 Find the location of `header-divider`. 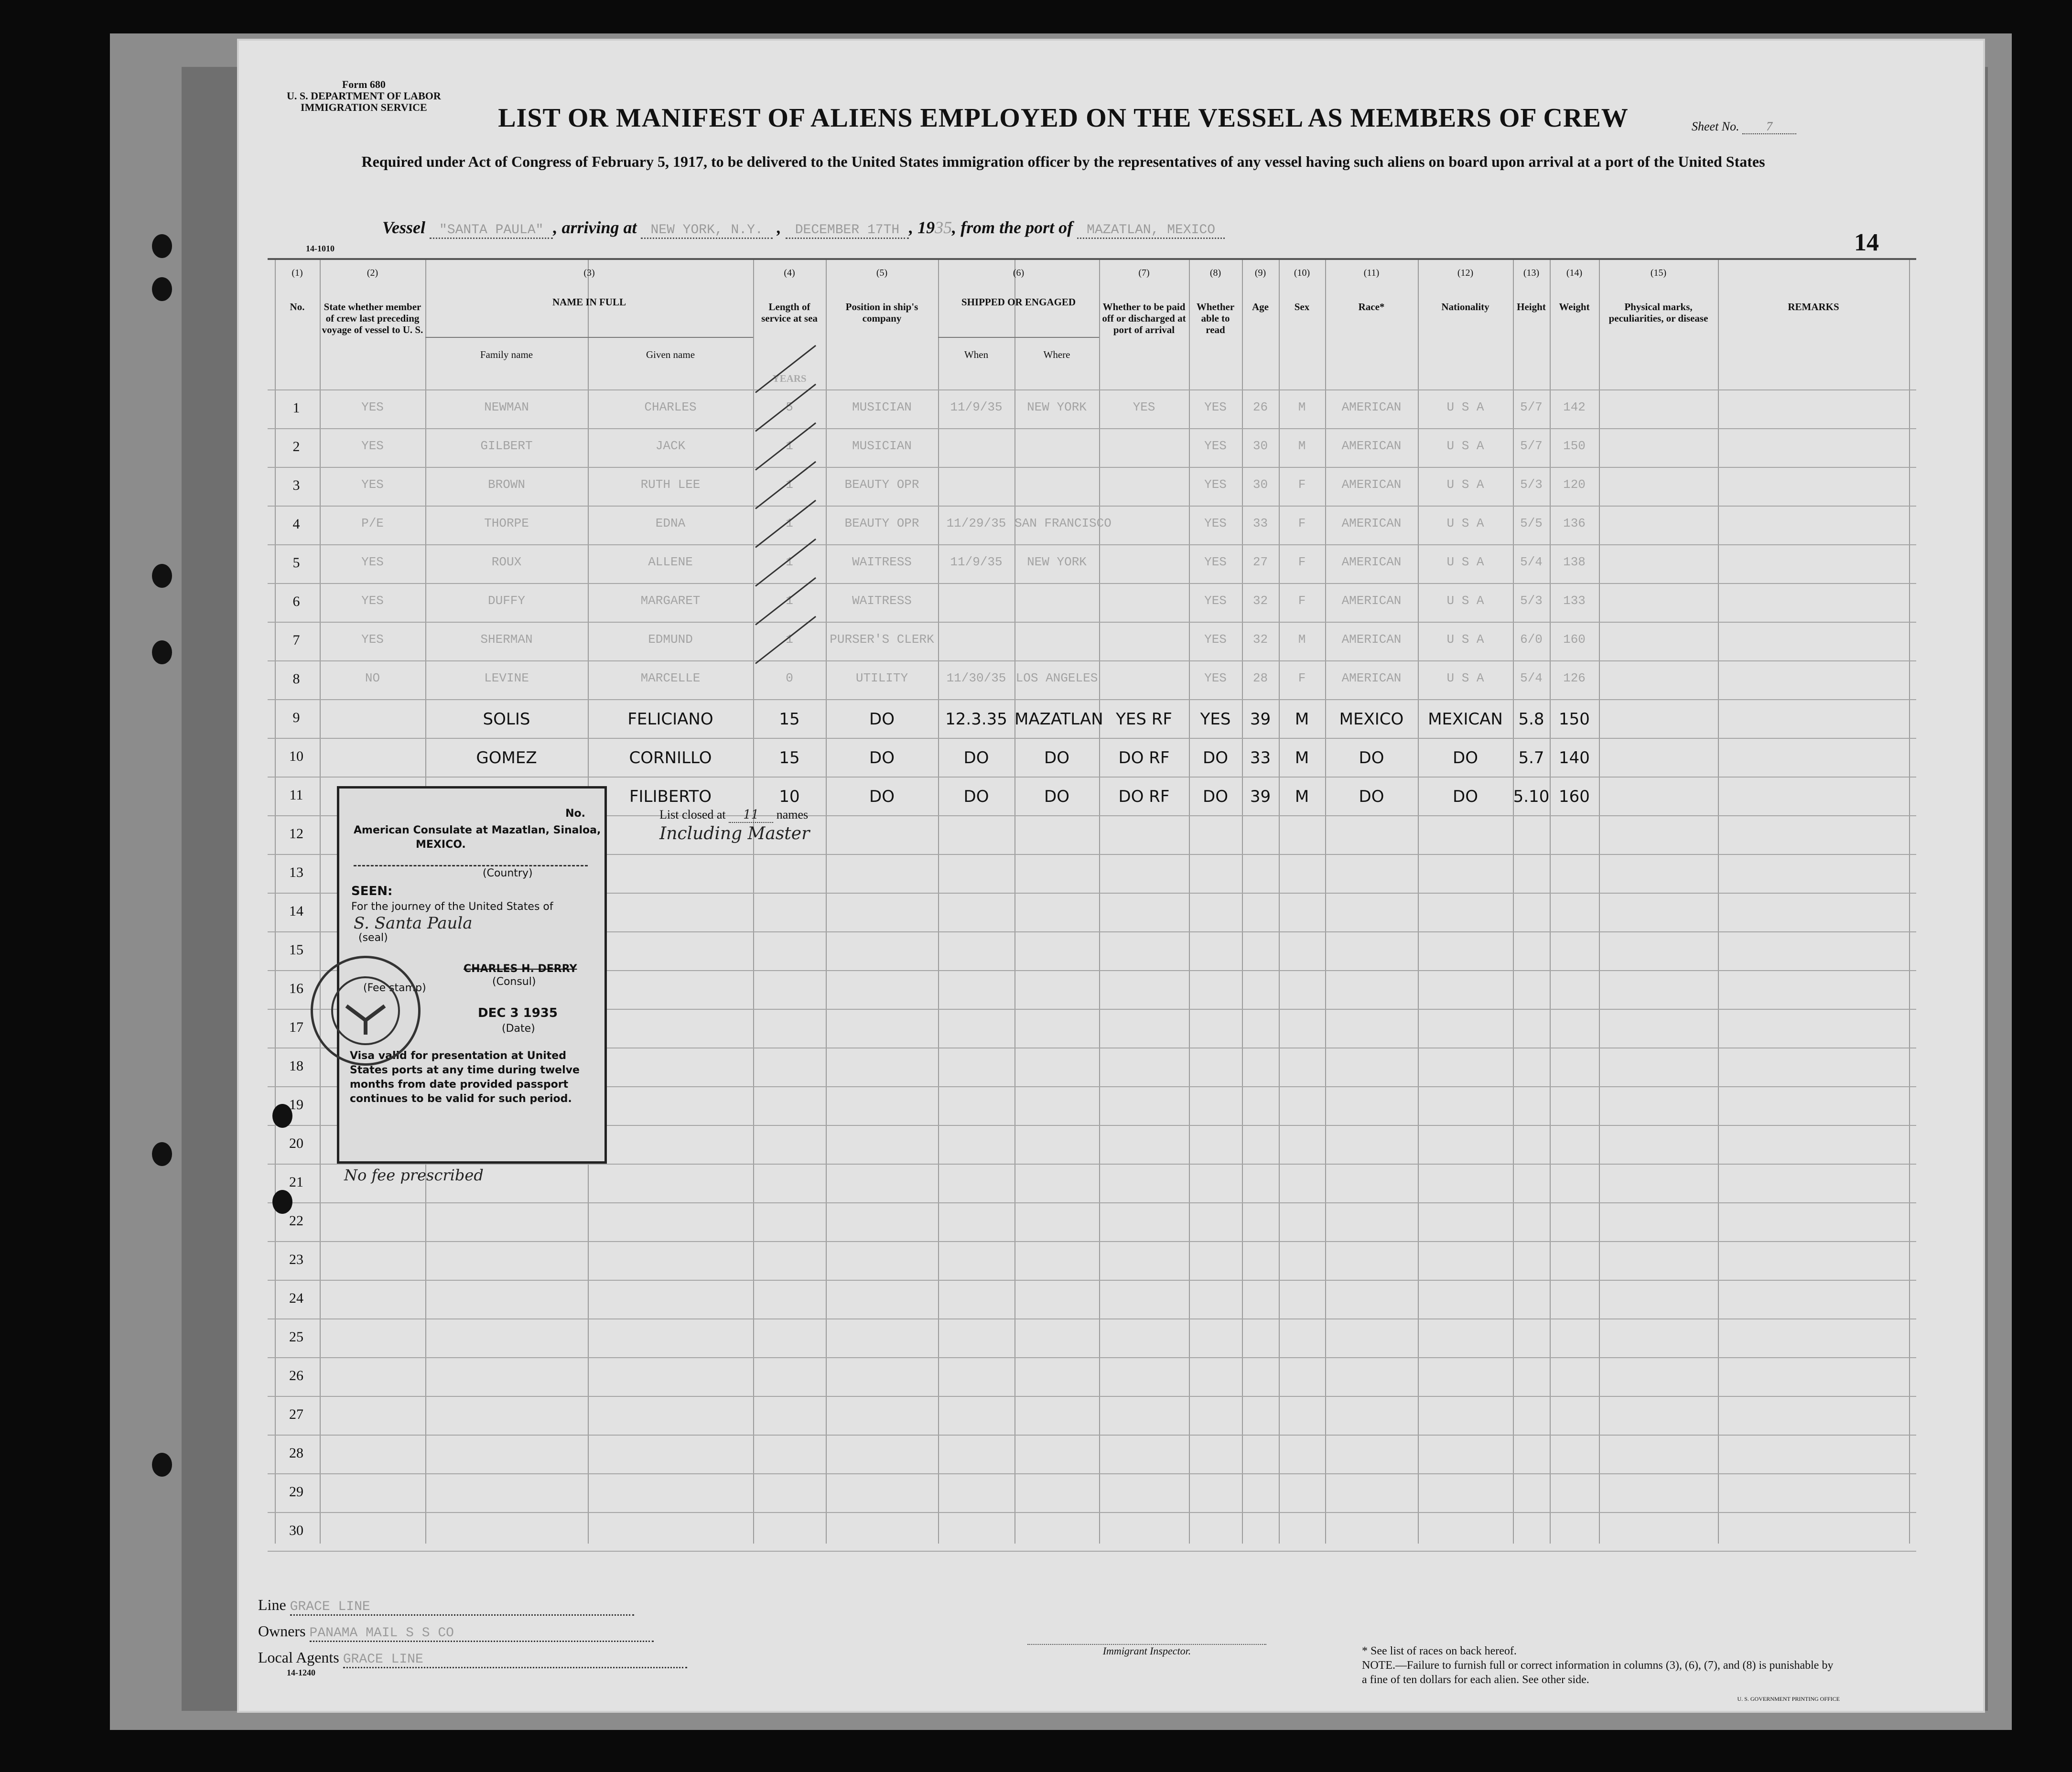

header-divider is located at coordinates (1018, 338).